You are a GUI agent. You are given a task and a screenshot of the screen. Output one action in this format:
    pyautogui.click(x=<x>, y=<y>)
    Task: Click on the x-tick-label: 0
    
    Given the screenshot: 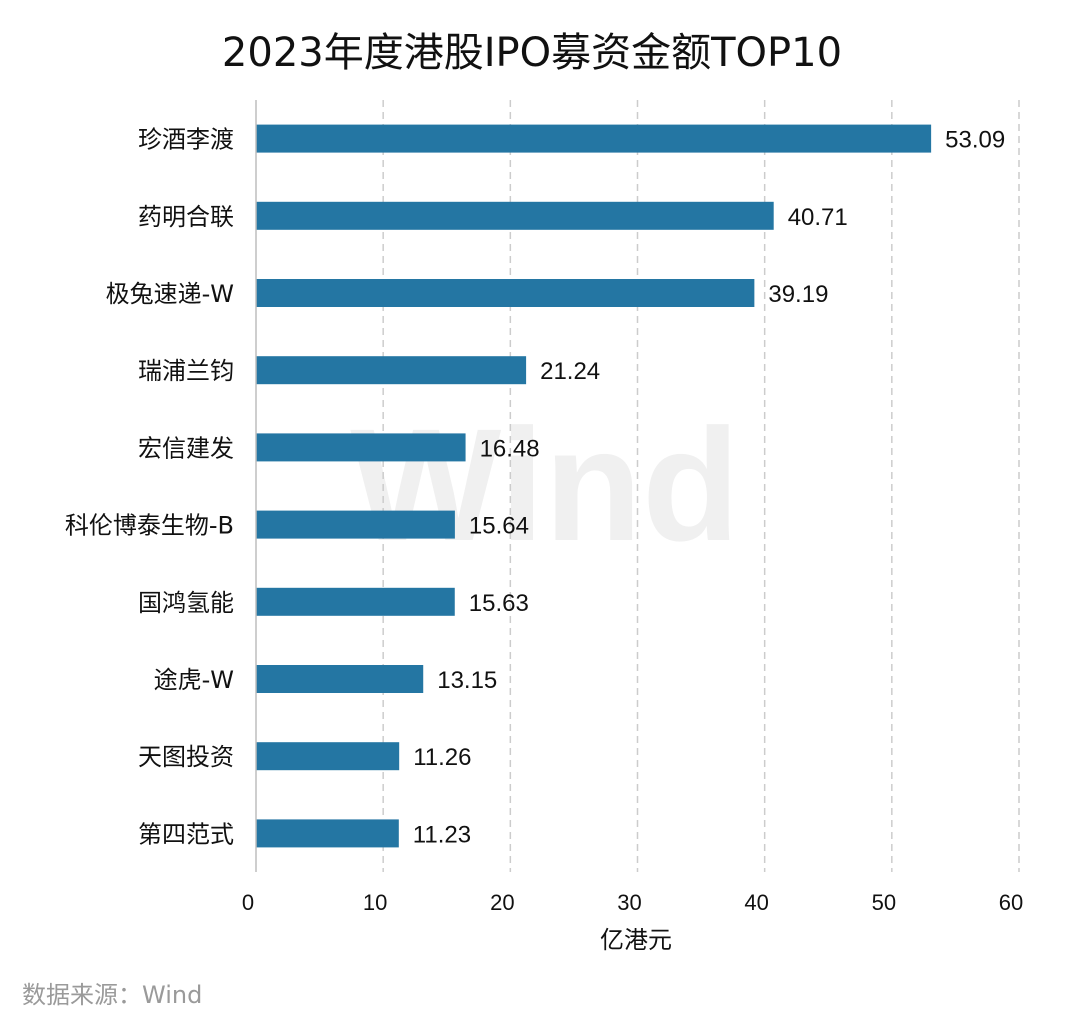 What is the action you would take?
    pyautogui.click(x=248, y=902)
    